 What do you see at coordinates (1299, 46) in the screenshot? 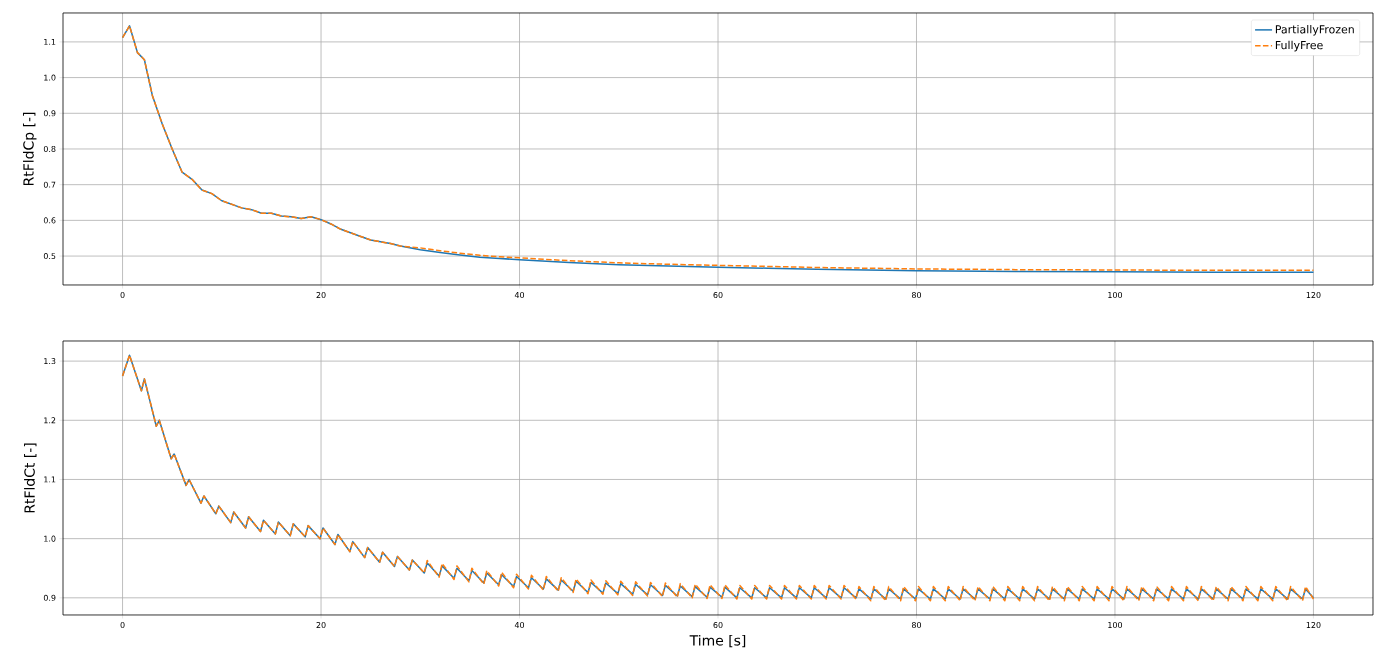
I see `legend-label: FullyFree` at bounding box center [1299, 46].